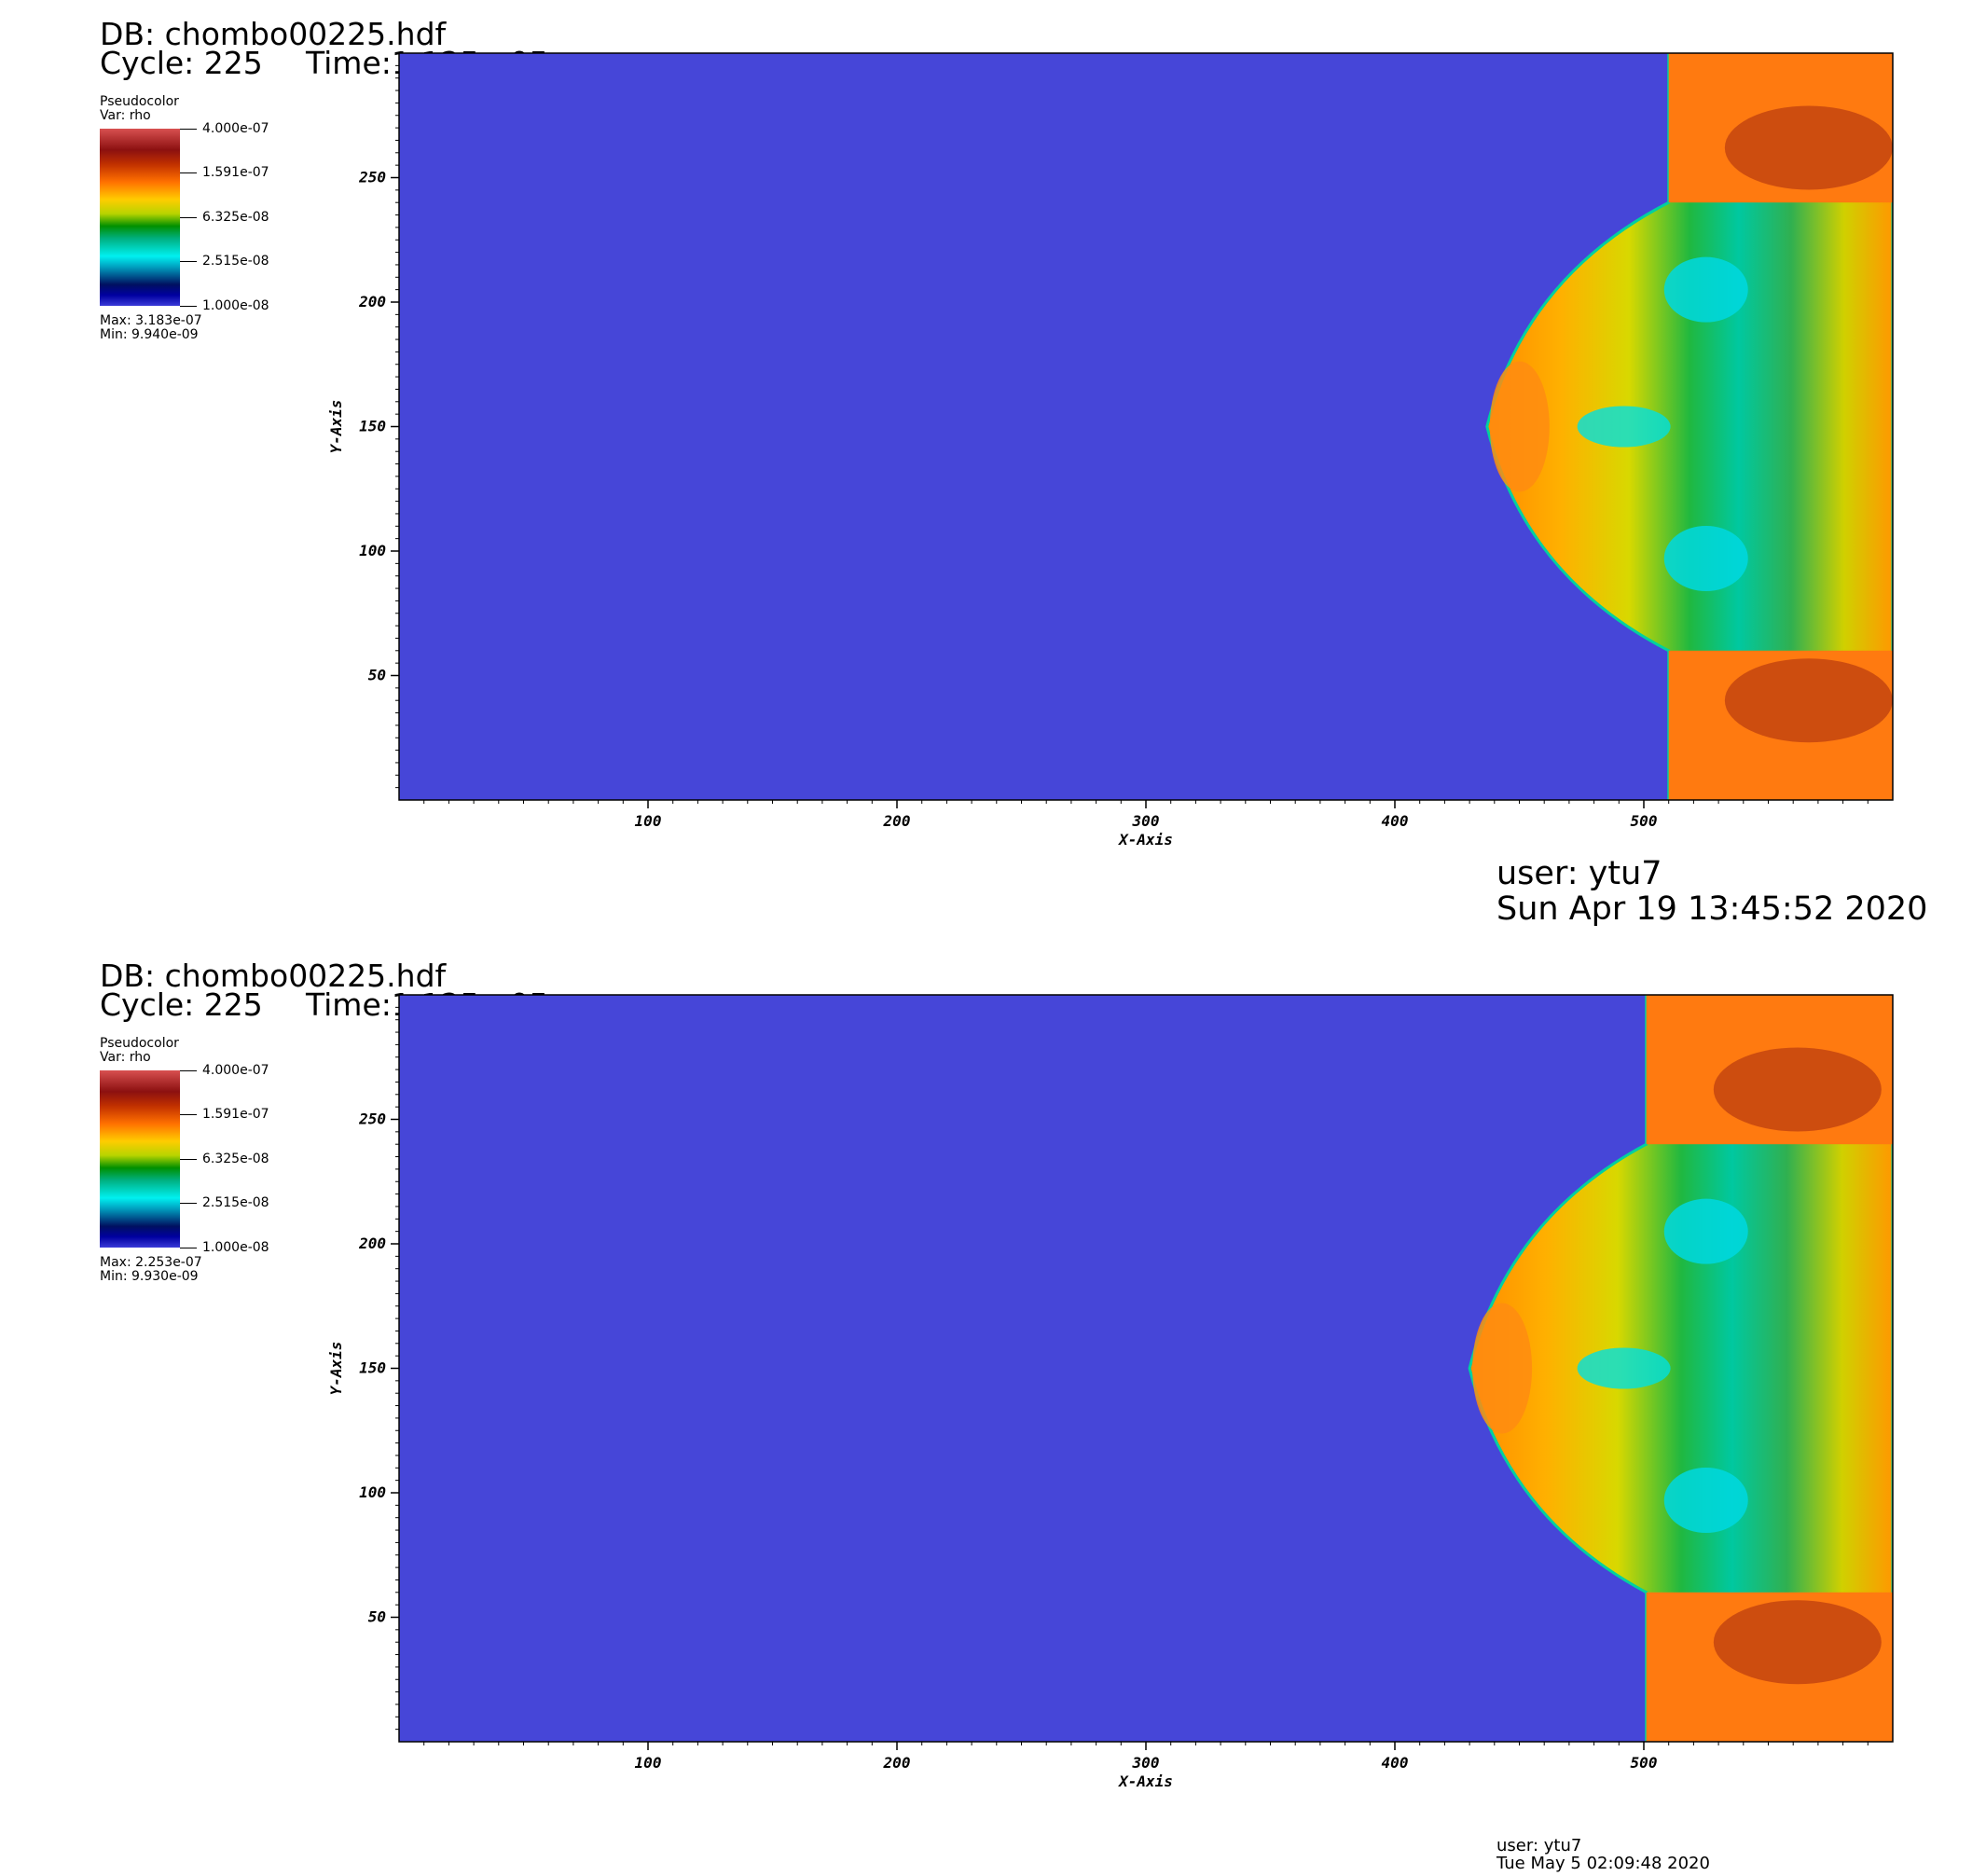 This screenshot has width=1986, height=1876. What do you see at coordinates (149, 335) in the screenshot?
I see `data-min-label: Min: 9.940e-09` at bounding box center [149, 335].